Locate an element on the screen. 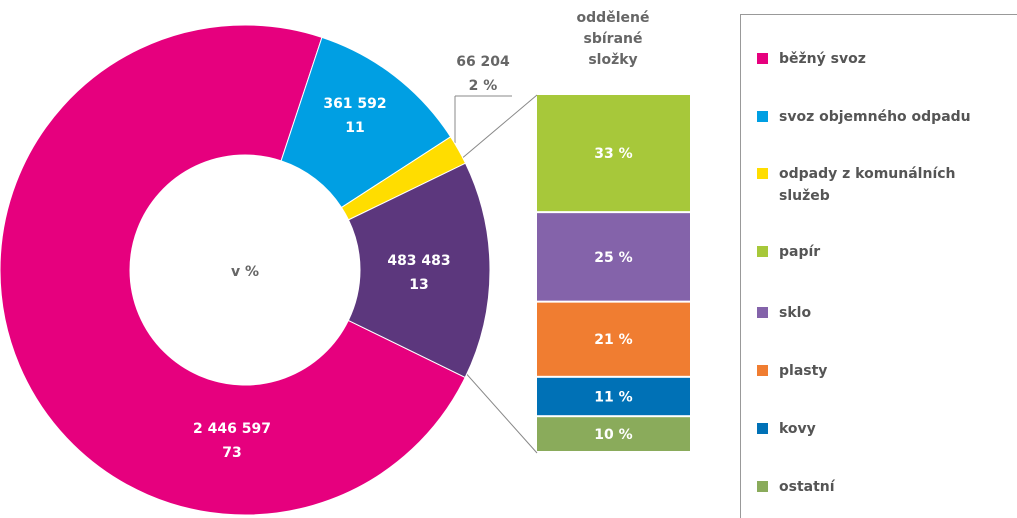 This screenshot has width=1017, height=518. value-label: 10 % is located at coordinates (613, 435).